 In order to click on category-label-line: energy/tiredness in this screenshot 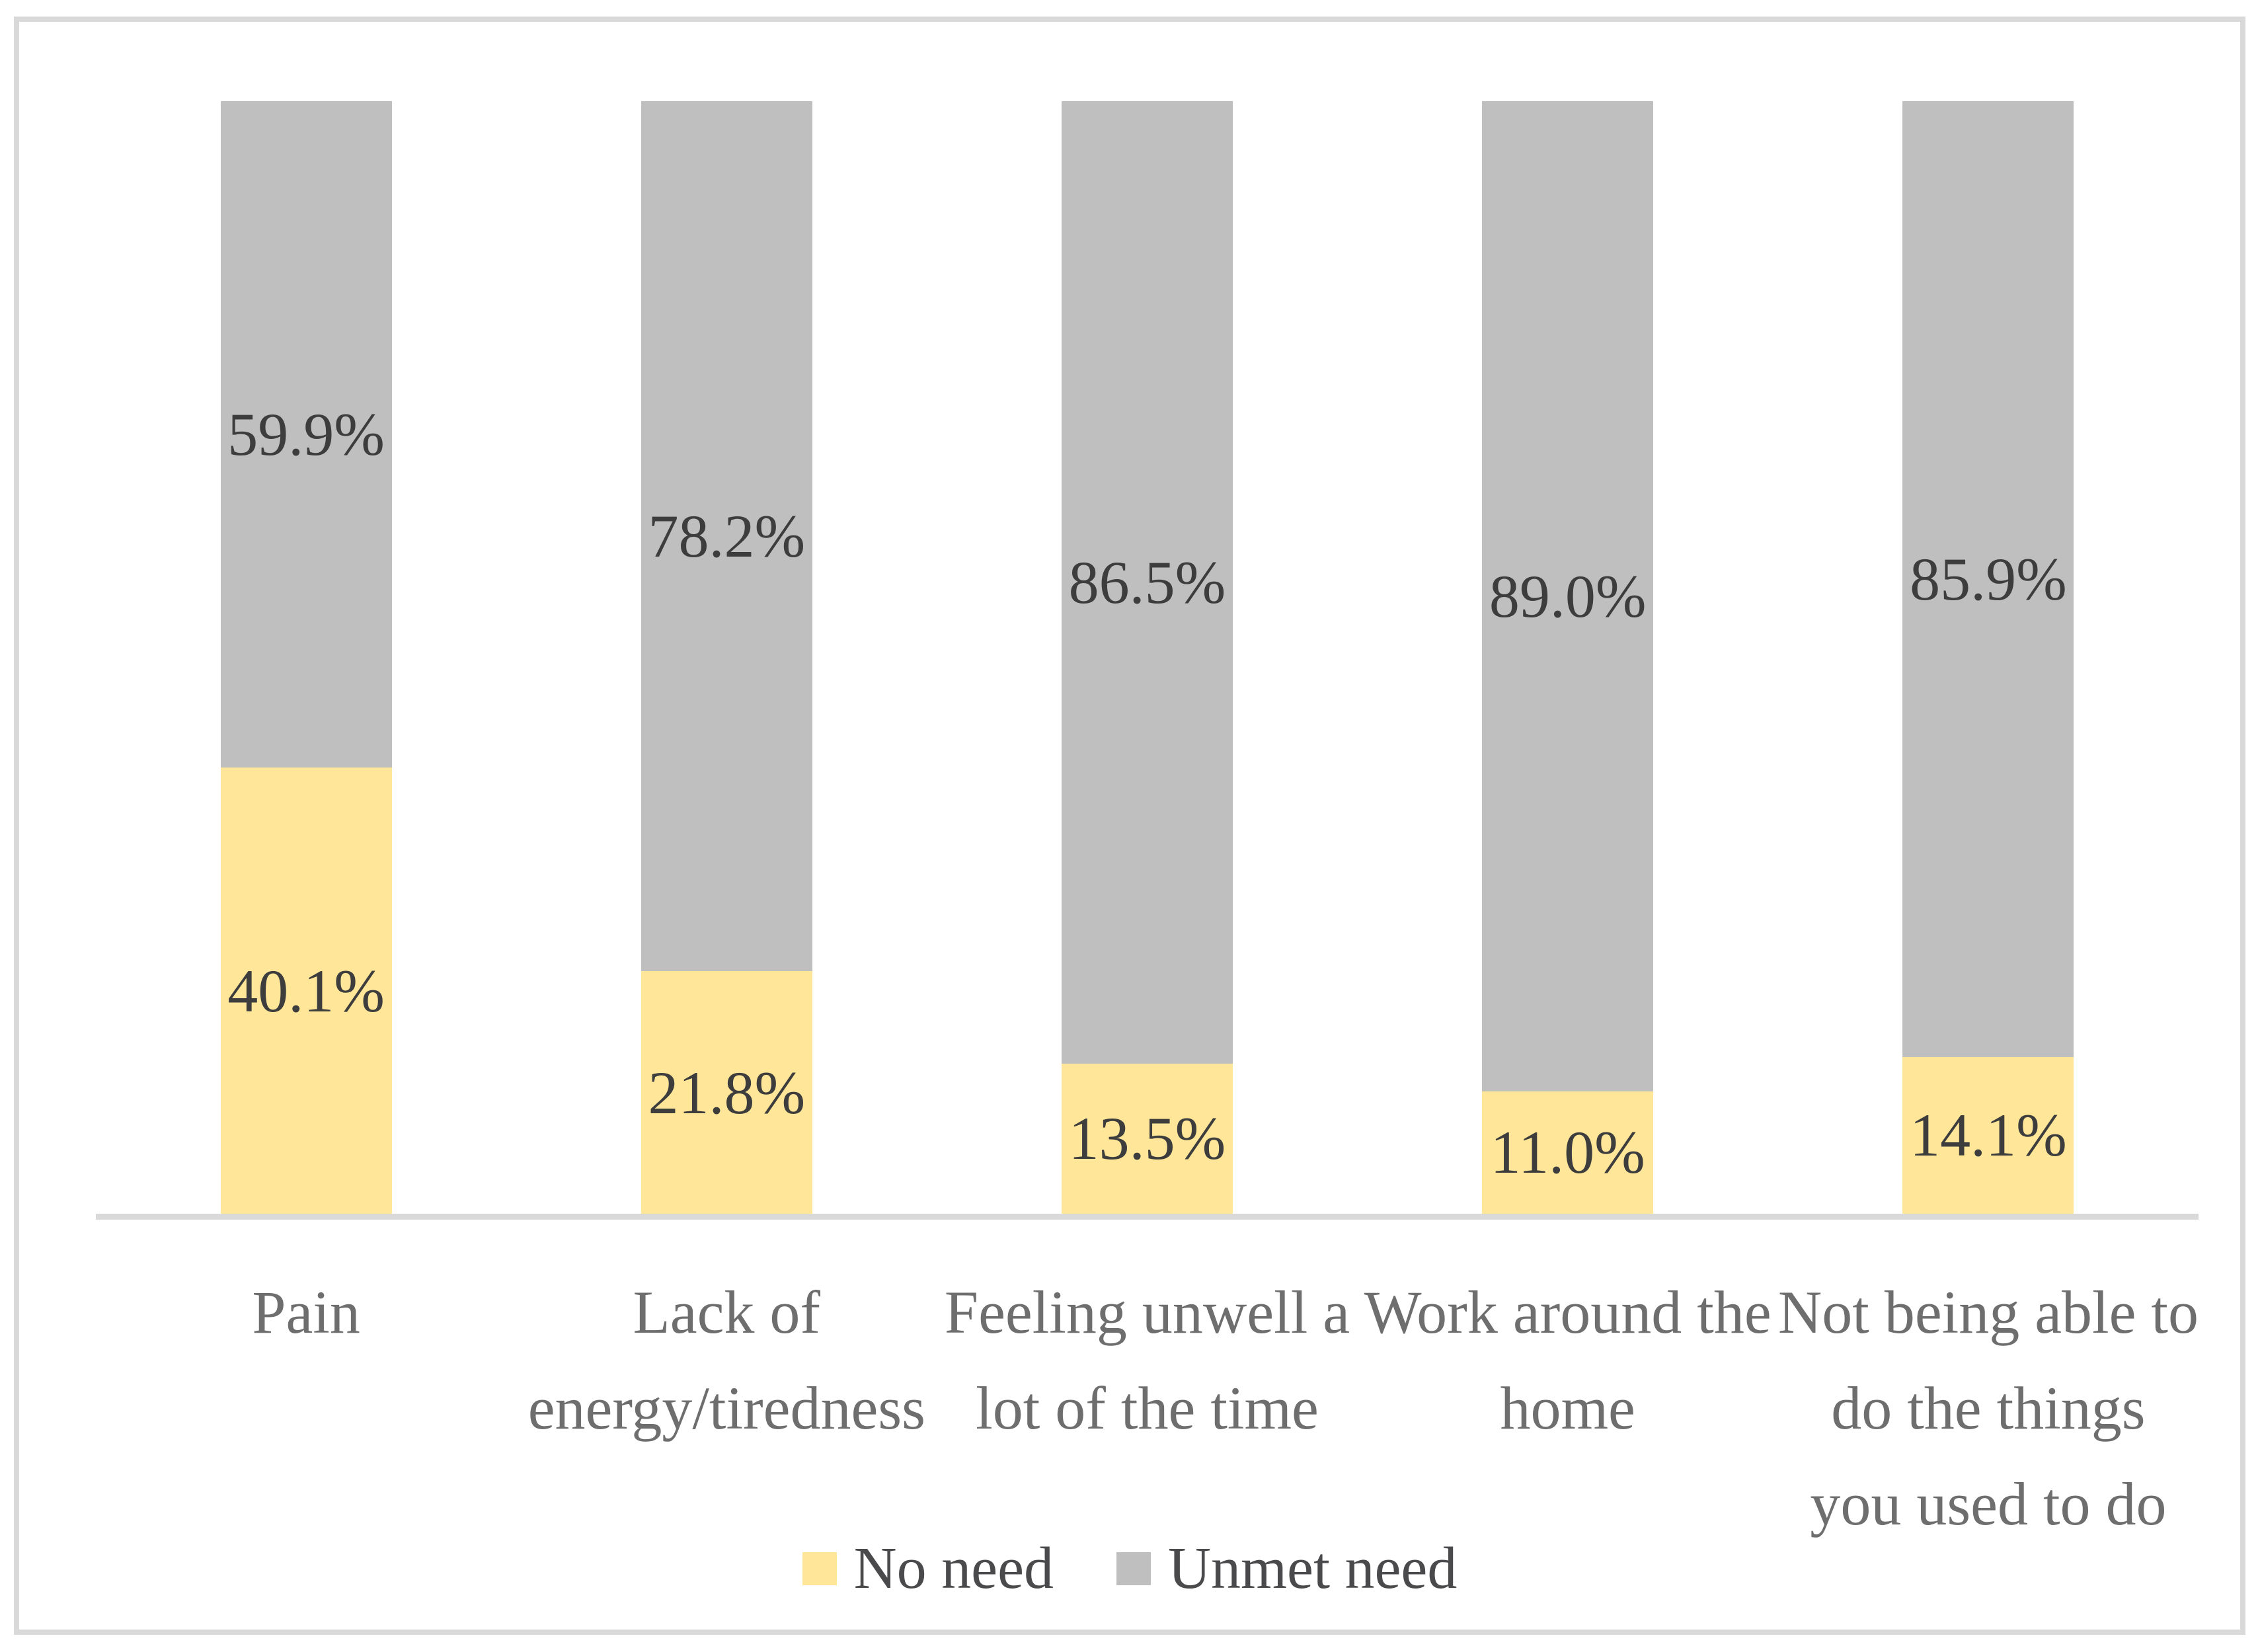, I will do `click(726, 1408)`.